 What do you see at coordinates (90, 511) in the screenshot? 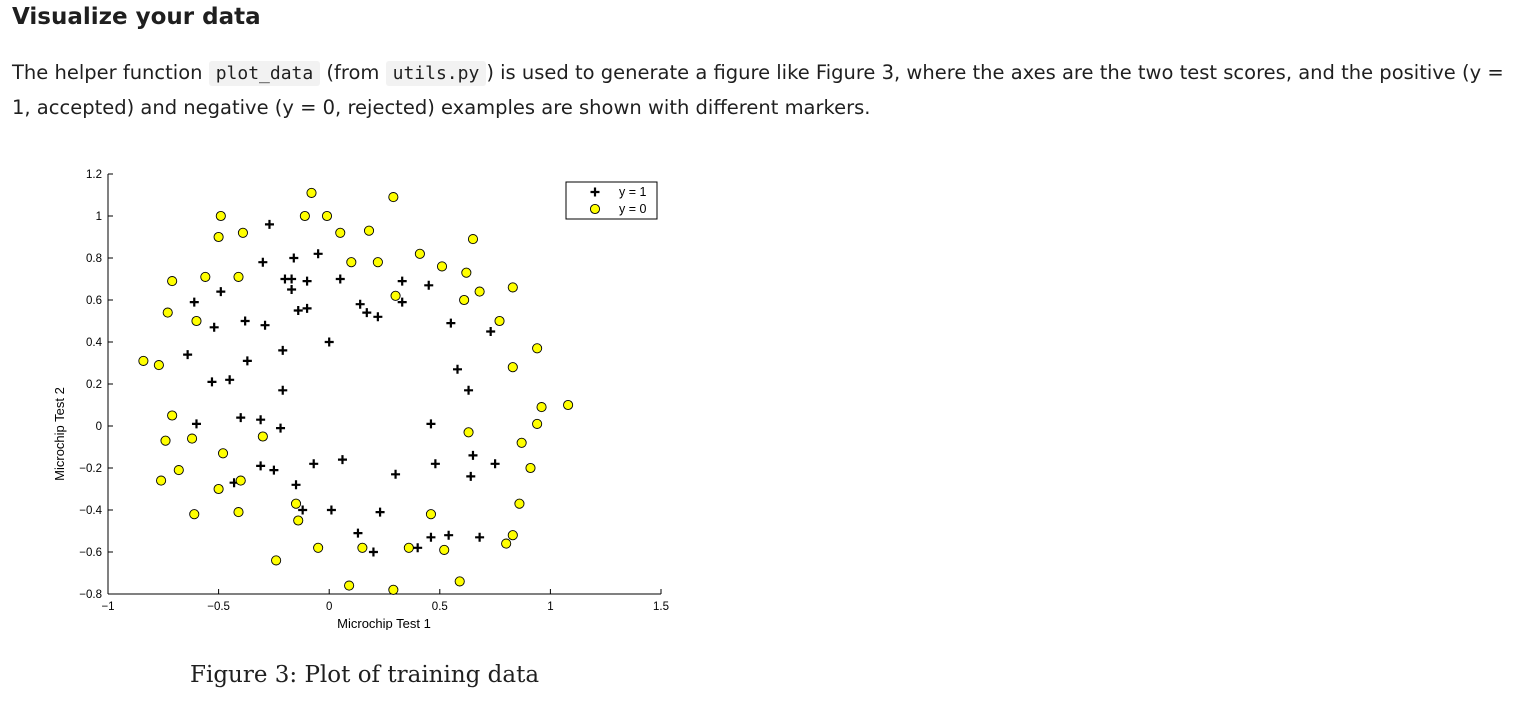
I see `y-tick-label: −0.4` at bounding box center [90, 511].